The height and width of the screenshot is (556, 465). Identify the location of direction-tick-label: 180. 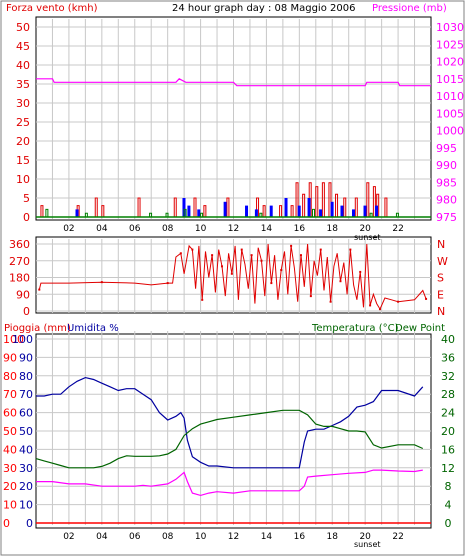
(19, 278).